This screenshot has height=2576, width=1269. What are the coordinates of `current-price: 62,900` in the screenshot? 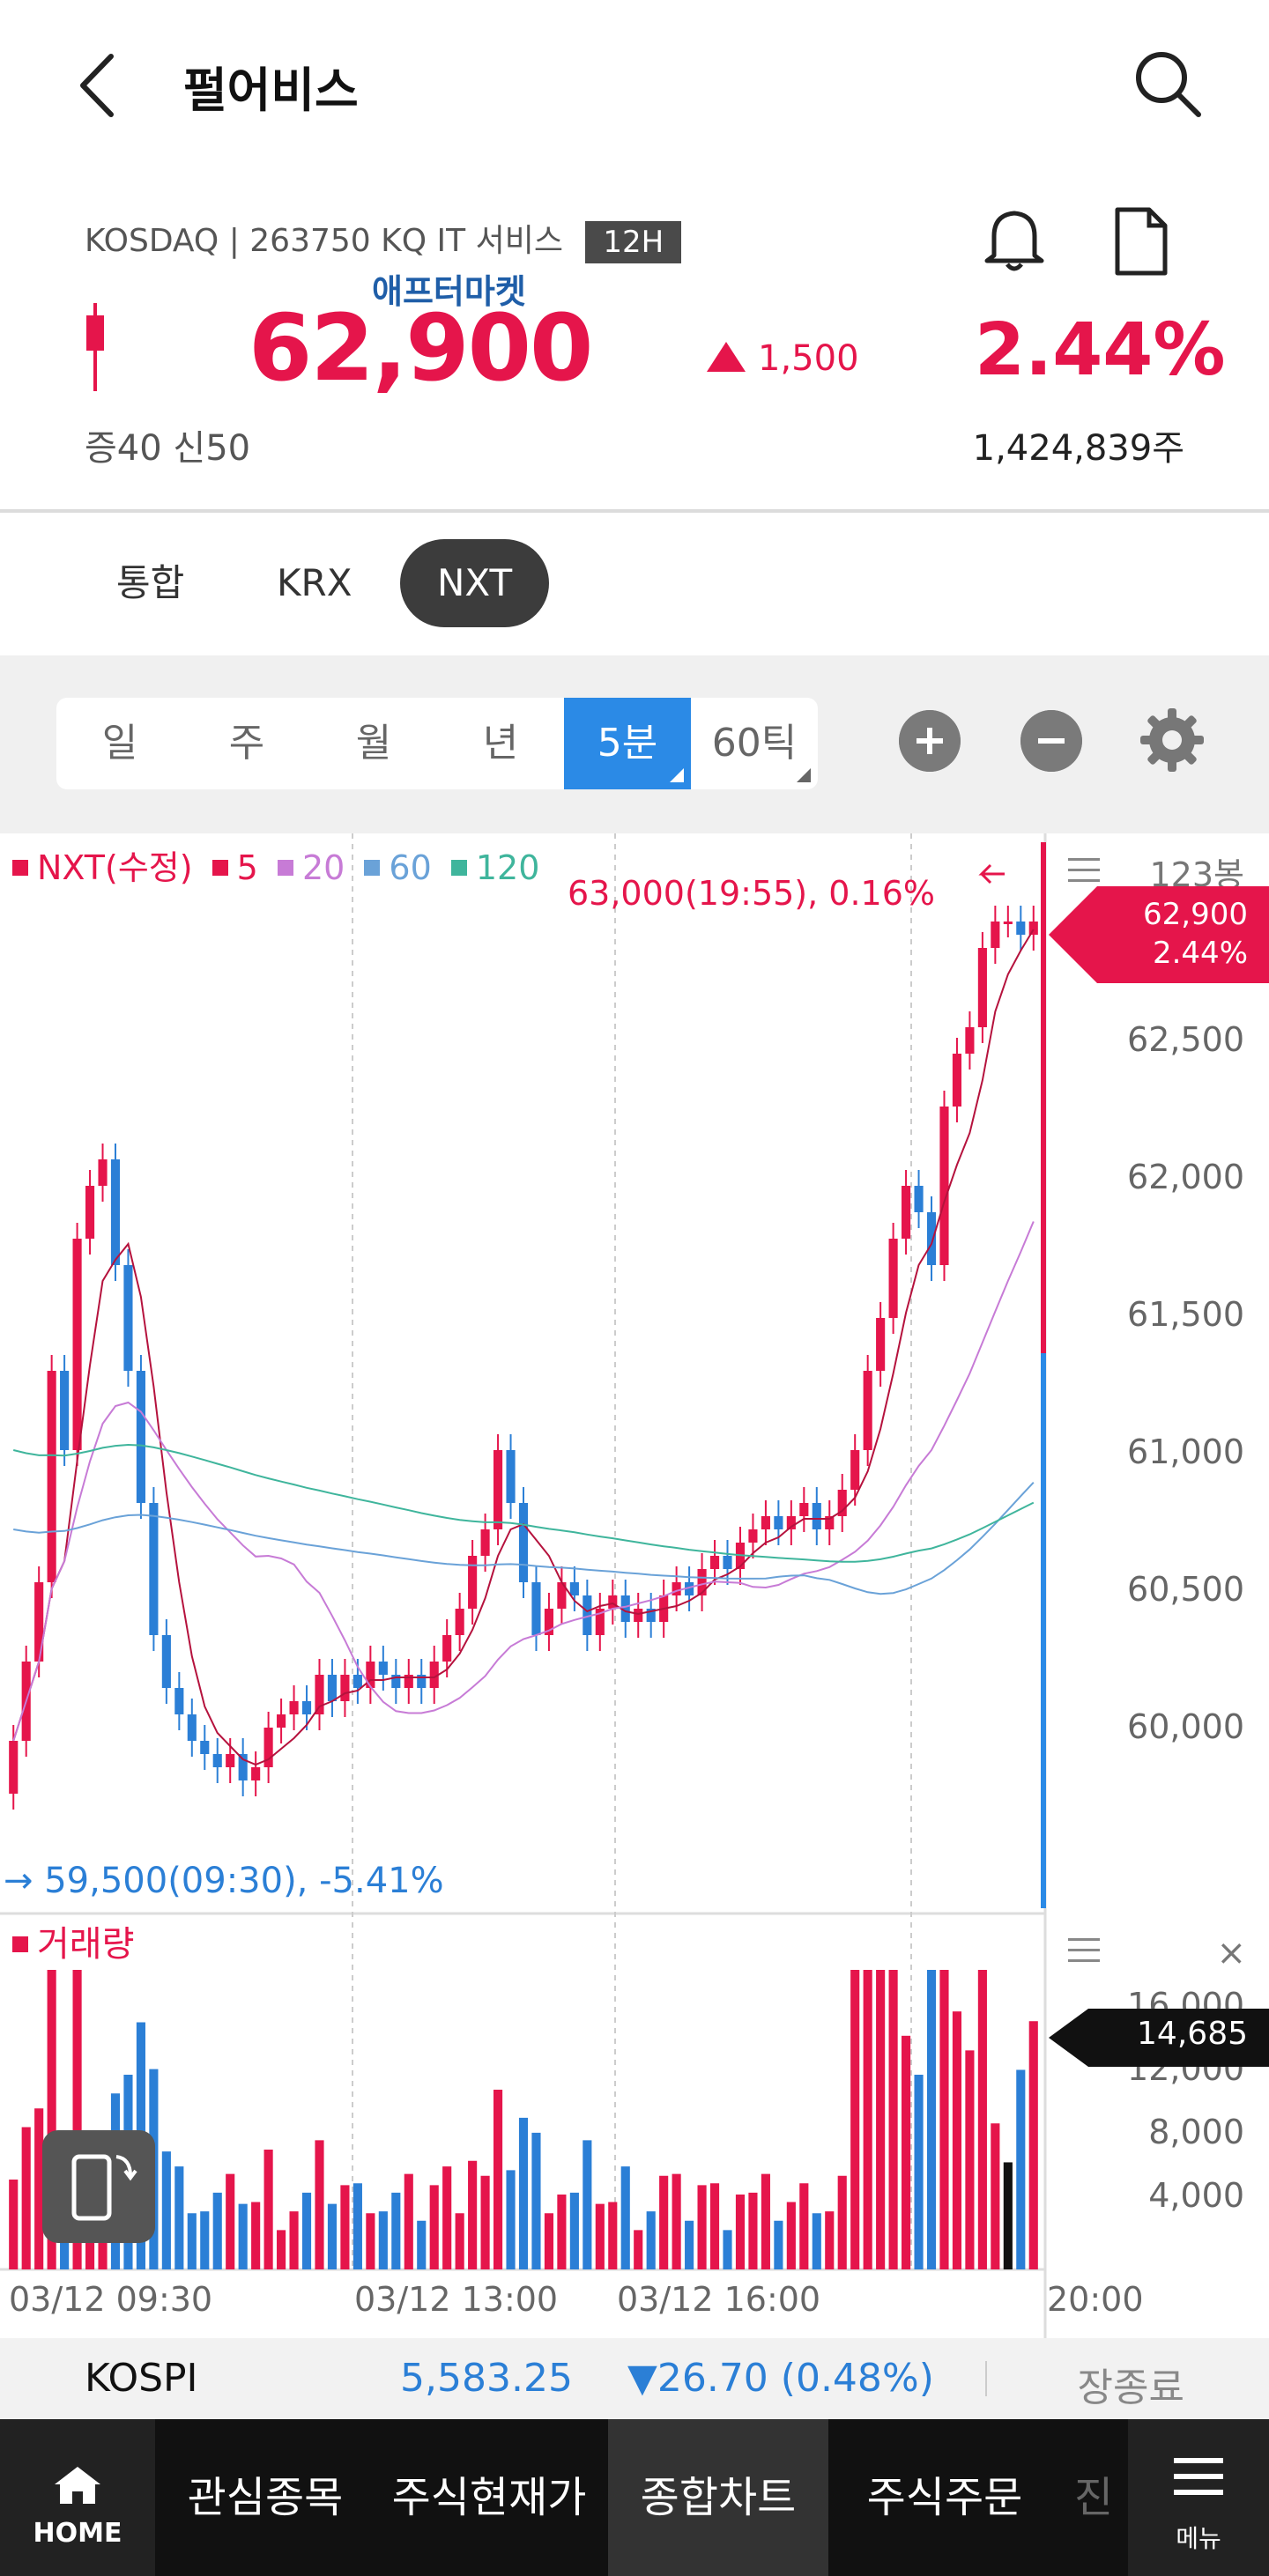 It's located at (421, 348).